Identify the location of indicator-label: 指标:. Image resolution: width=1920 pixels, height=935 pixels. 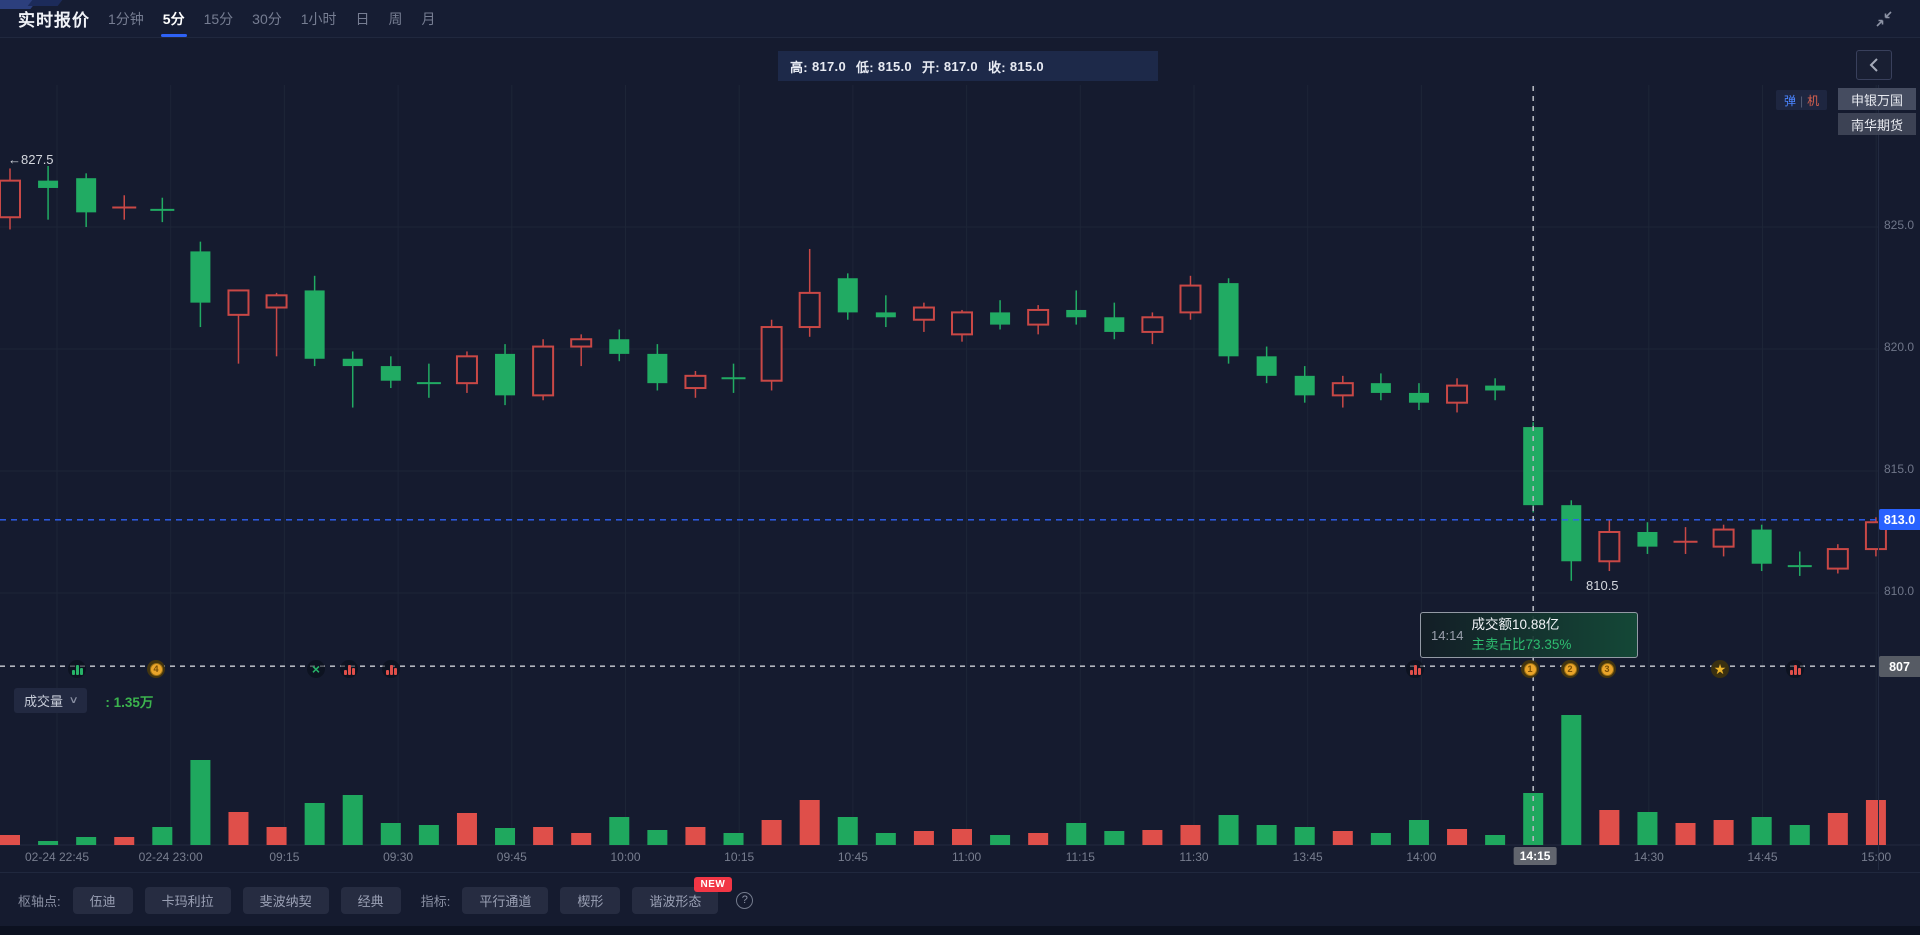
(435, 901).